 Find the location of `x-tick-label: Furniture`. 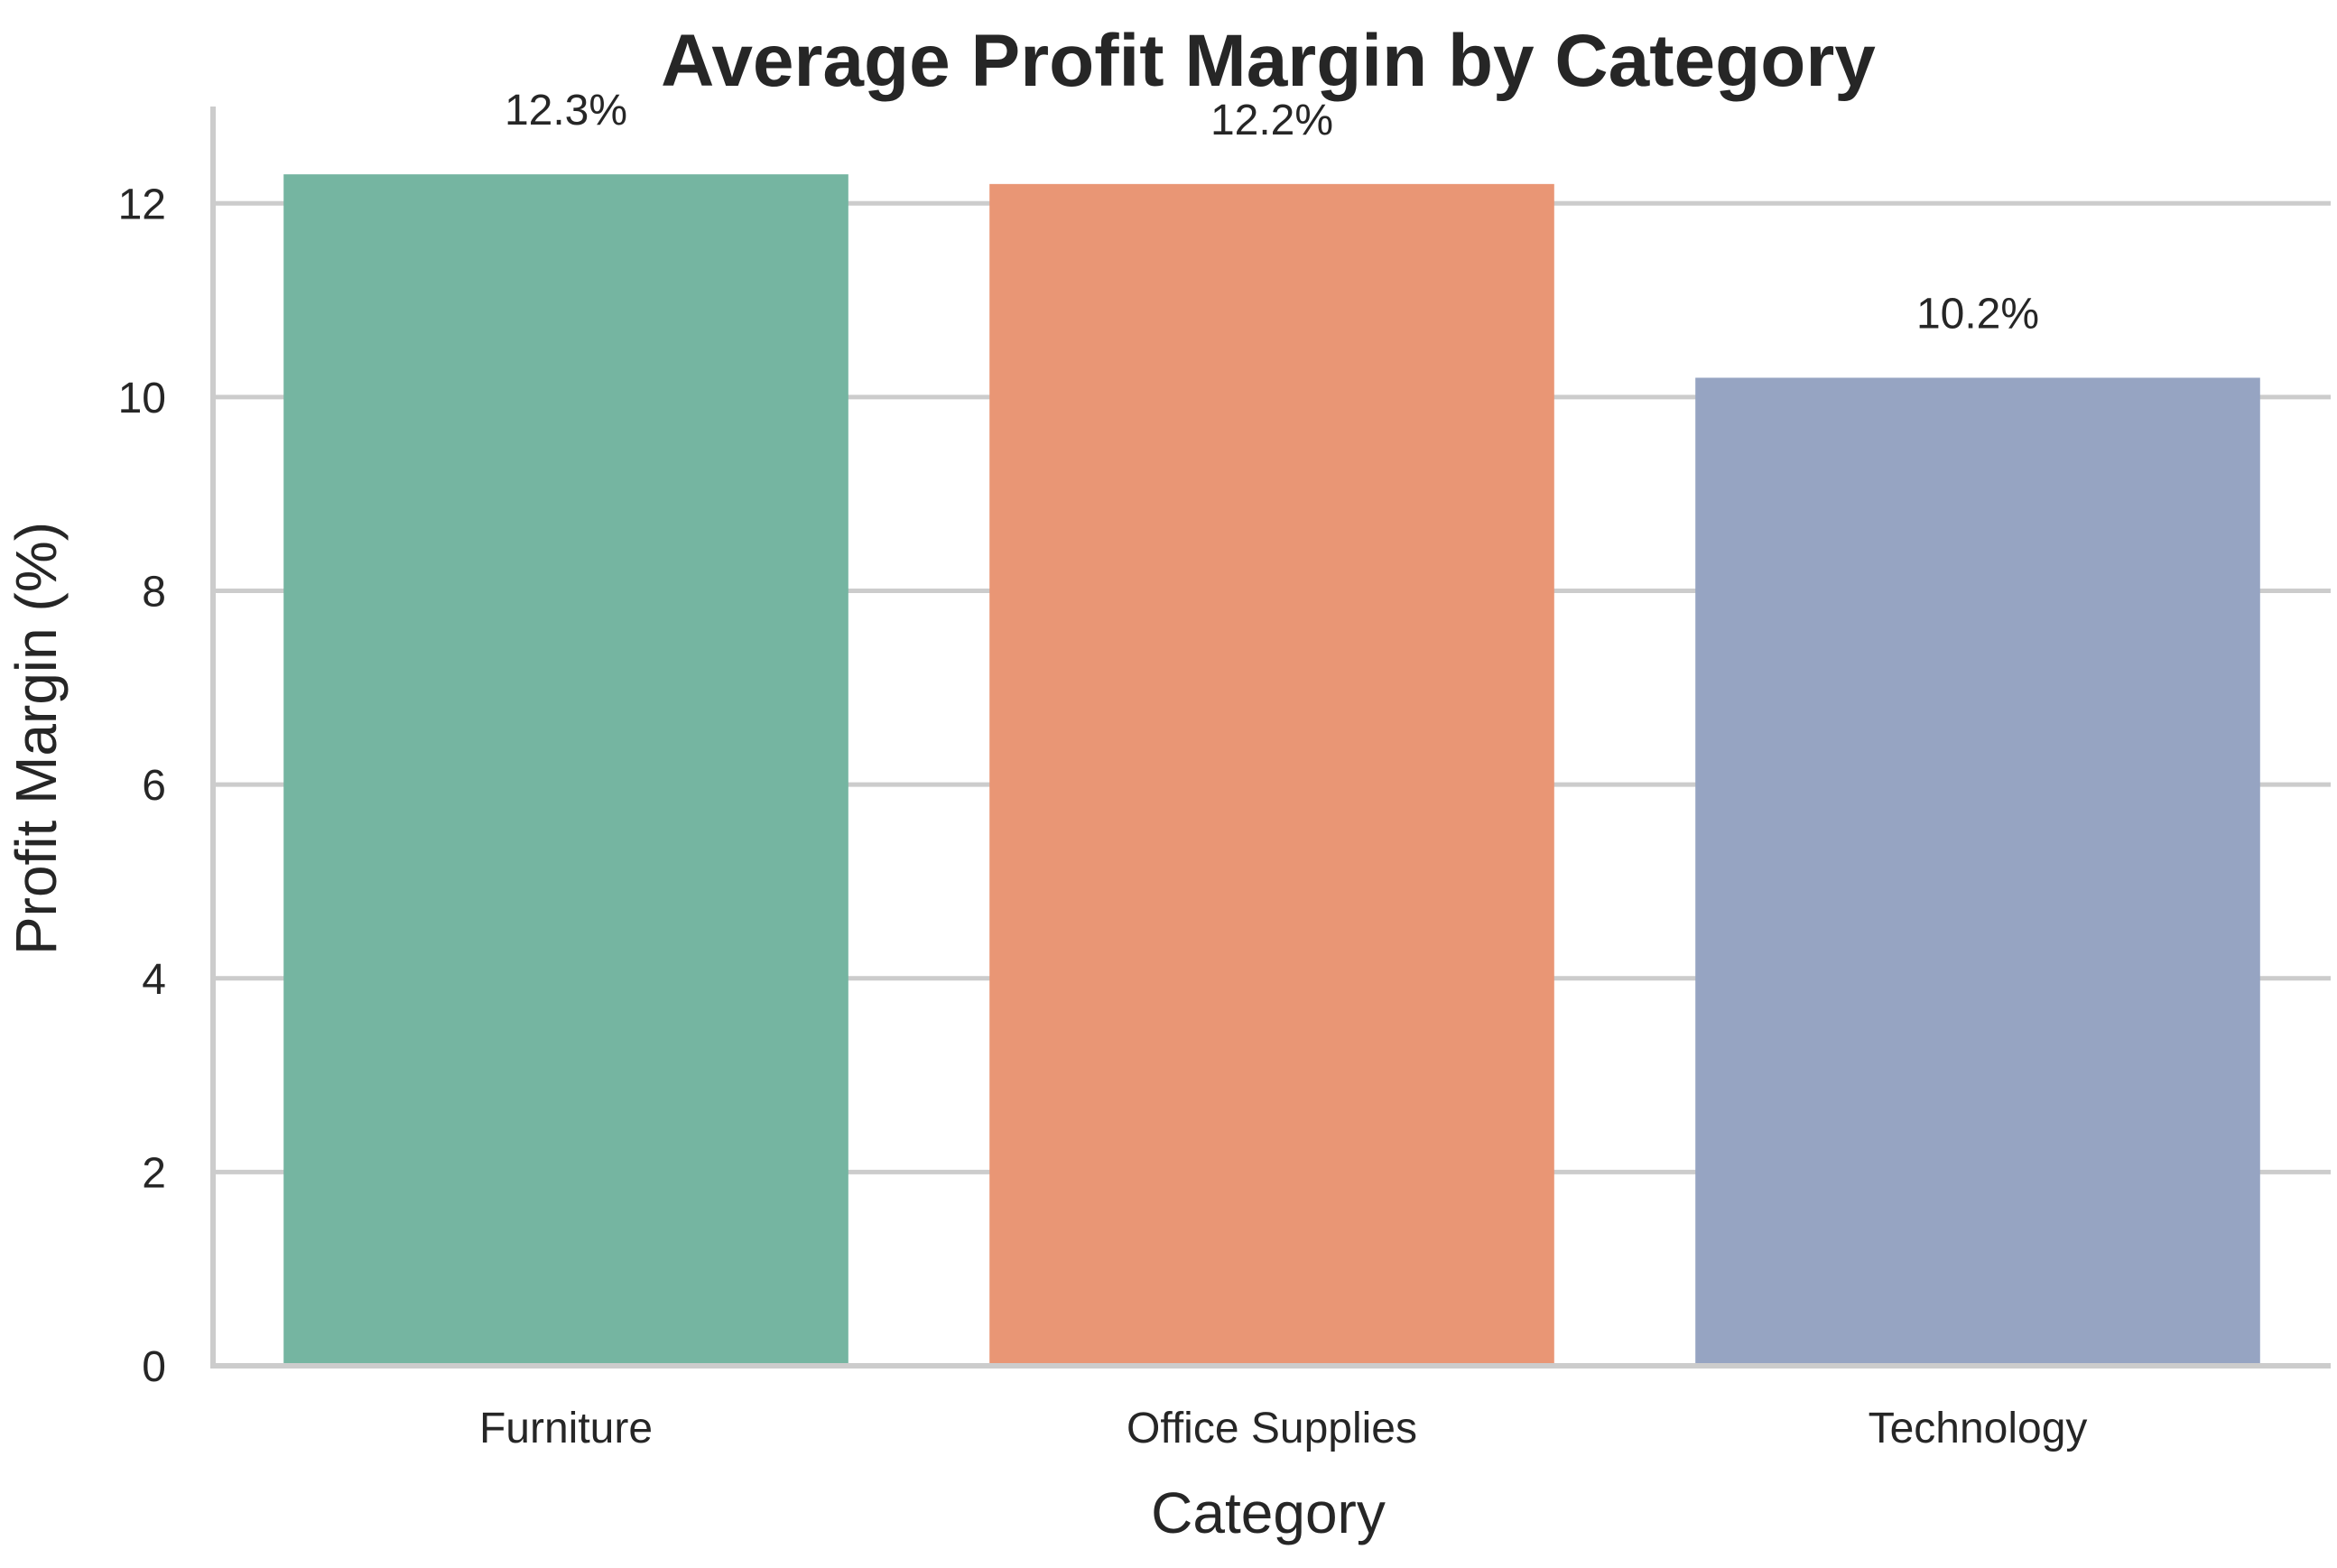

x-tick-label: Furniture is located at coordinates (566, 1428).